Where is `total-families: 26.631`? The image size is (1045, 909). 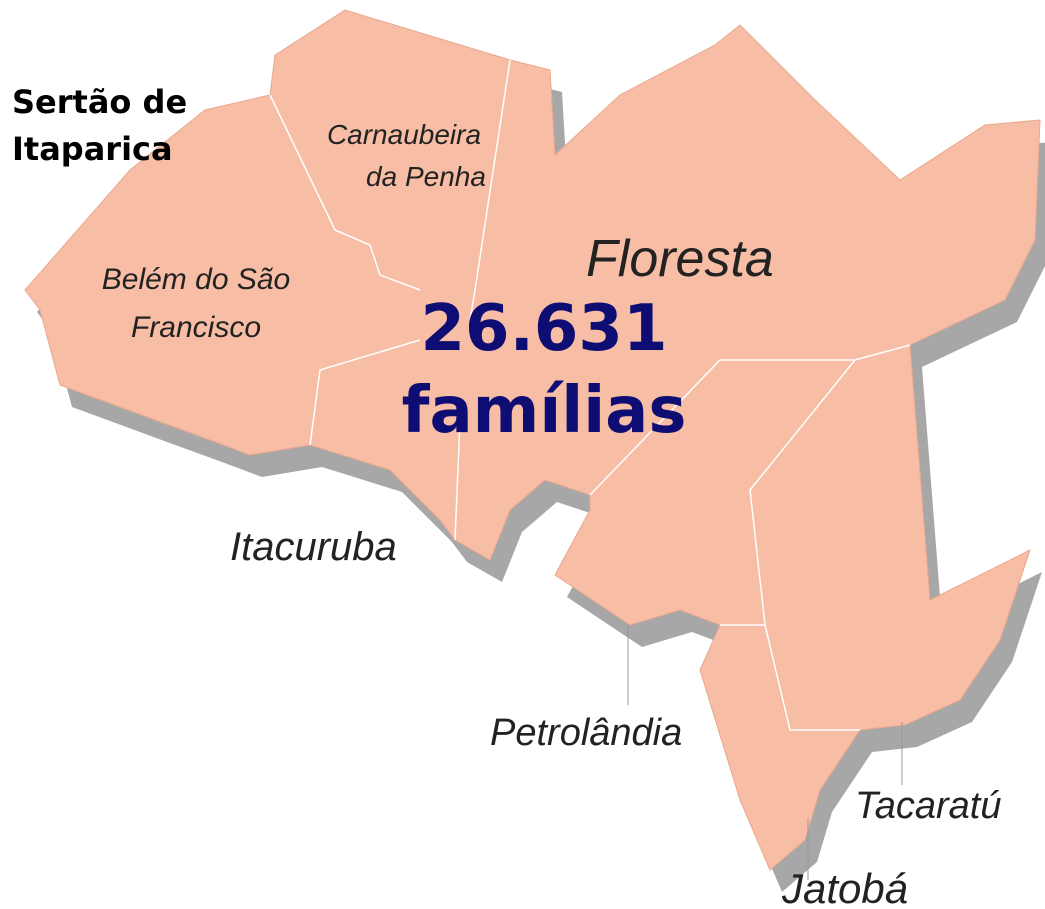
total-families: 26.631 is located at coordinates (544, 329).